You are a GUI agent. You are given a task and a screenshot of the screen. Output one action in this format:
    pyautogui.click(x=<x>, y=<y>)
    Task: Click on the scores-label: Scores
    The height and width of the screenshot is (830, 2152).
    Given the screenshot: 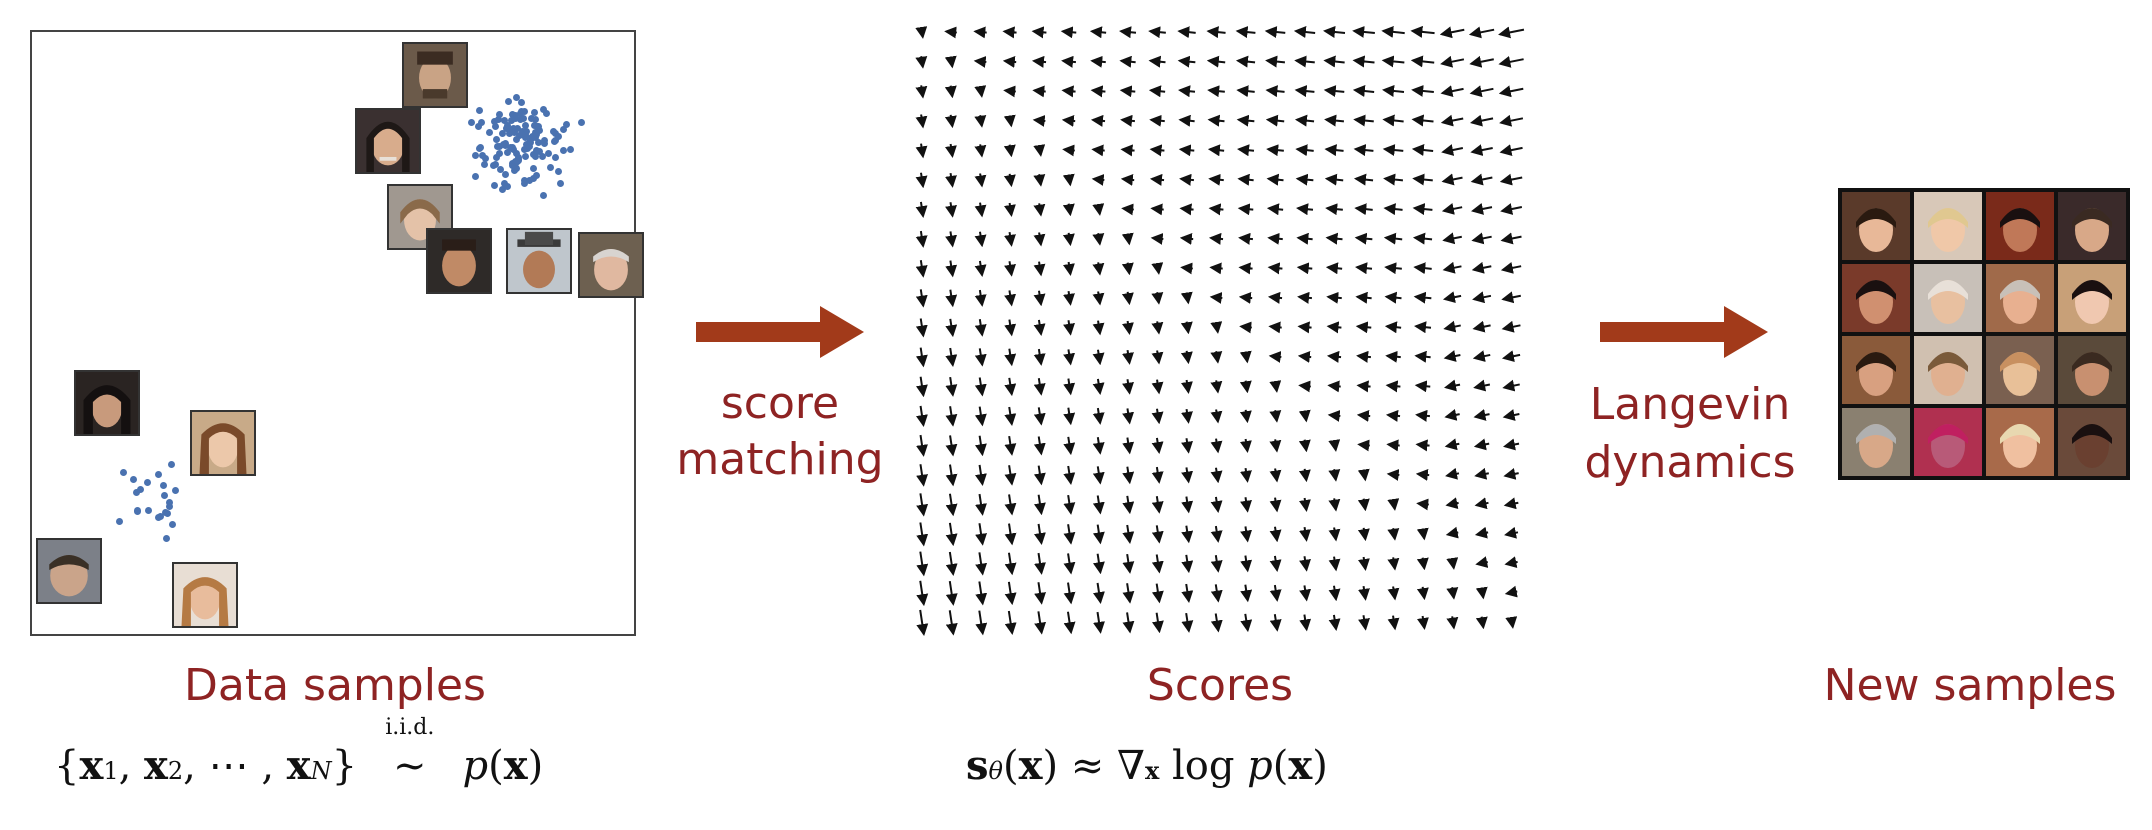 What is the action you would take?
    pyautogui.click(x=1220, y=685)
    